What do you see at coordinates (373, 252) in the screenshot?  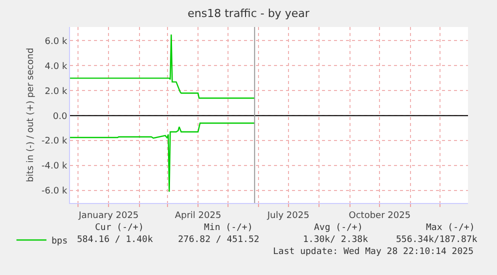 I see `text: Last update: Wed May 28 22:10:14 2025` at bounding box center [373, 252].